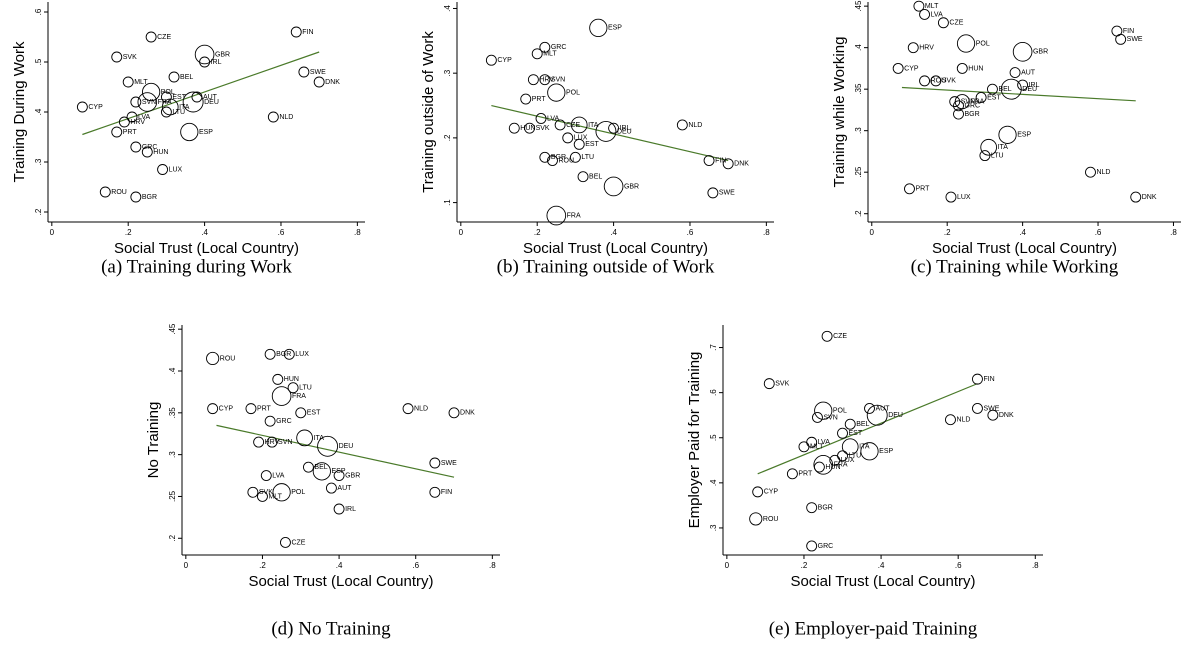  I want to click on fit-line, so click(867, 429).